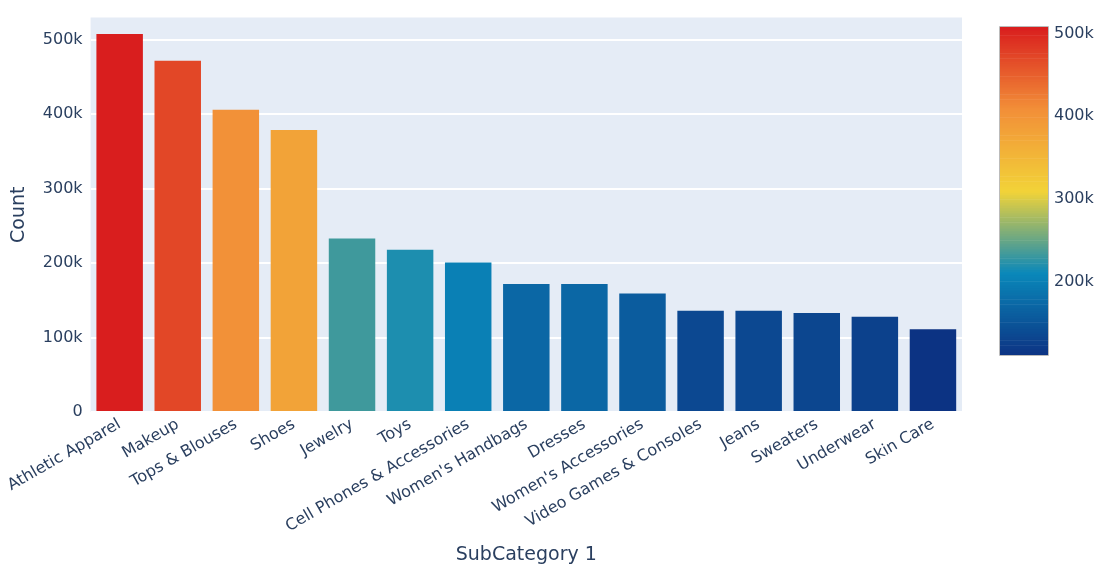 This screenshot has width=1112, height=574. Describe the element at coordinates (63, 39) in the screenshot. I see `y-tick-label: 500k` at that location.